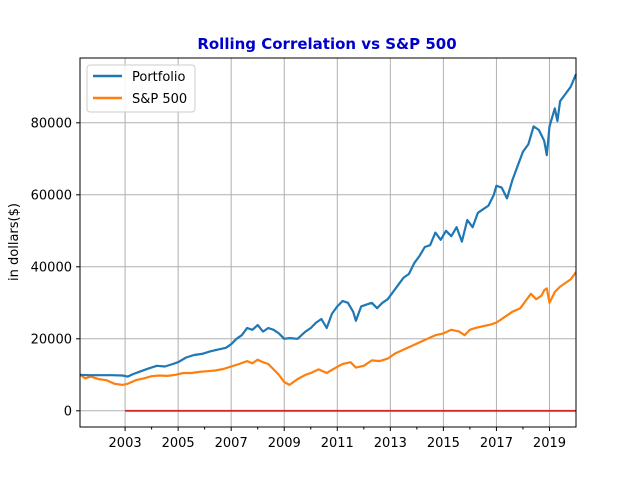 The height and width of the screenshot is (480, 640). What do you see at coordinates (284, 443) in the screenshot?
I see `x-tick-label-2009: 2009` at bounding box center [284, 443].